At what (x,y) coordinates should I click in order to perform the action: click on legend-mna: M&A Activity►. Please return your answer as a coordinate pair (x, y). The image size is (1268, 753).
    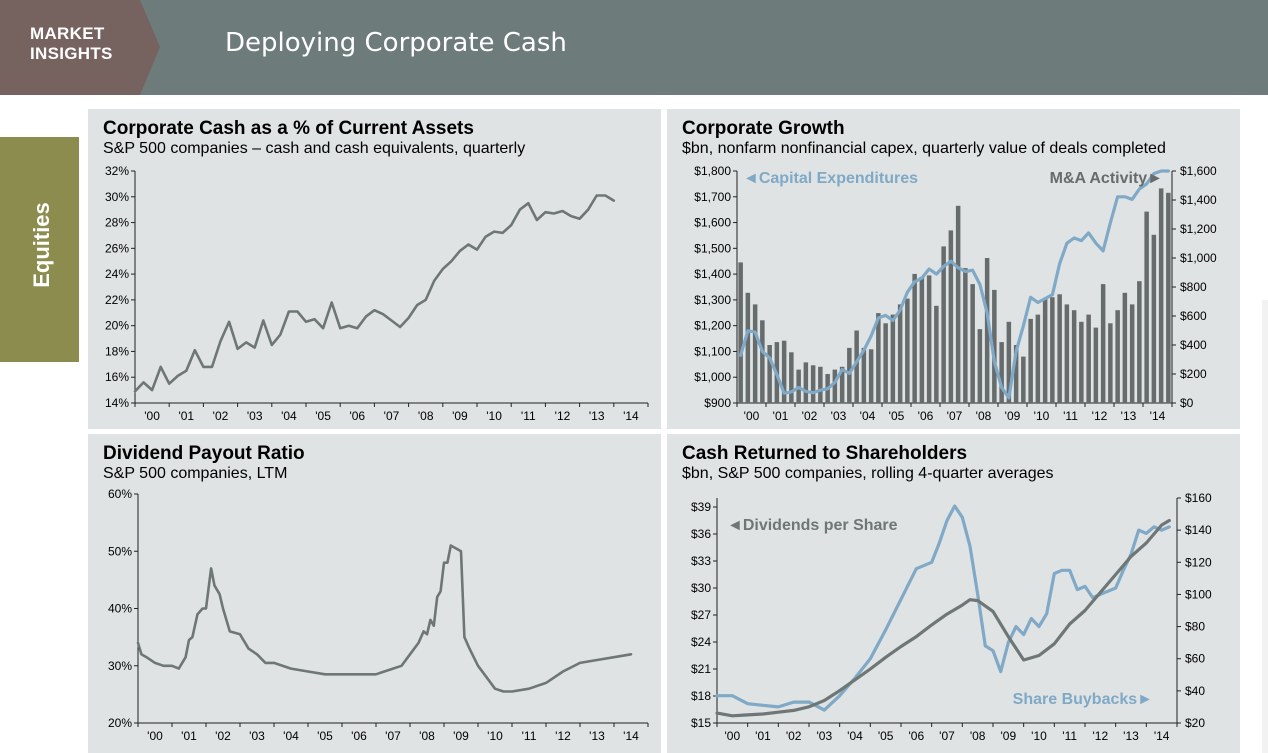
    Looking at the image, I should click on (1106, 178).